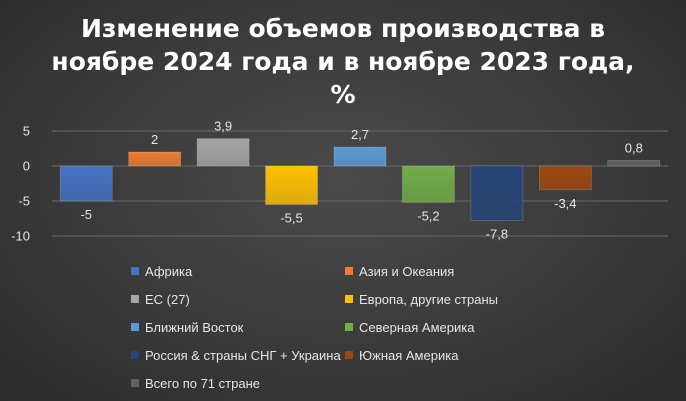 This screenshot has width=686, height=401. What do you see at coordinates (223, 126) in the screenshot?
I see `data-label-2: 3,9` at bounding box center [223, 126].